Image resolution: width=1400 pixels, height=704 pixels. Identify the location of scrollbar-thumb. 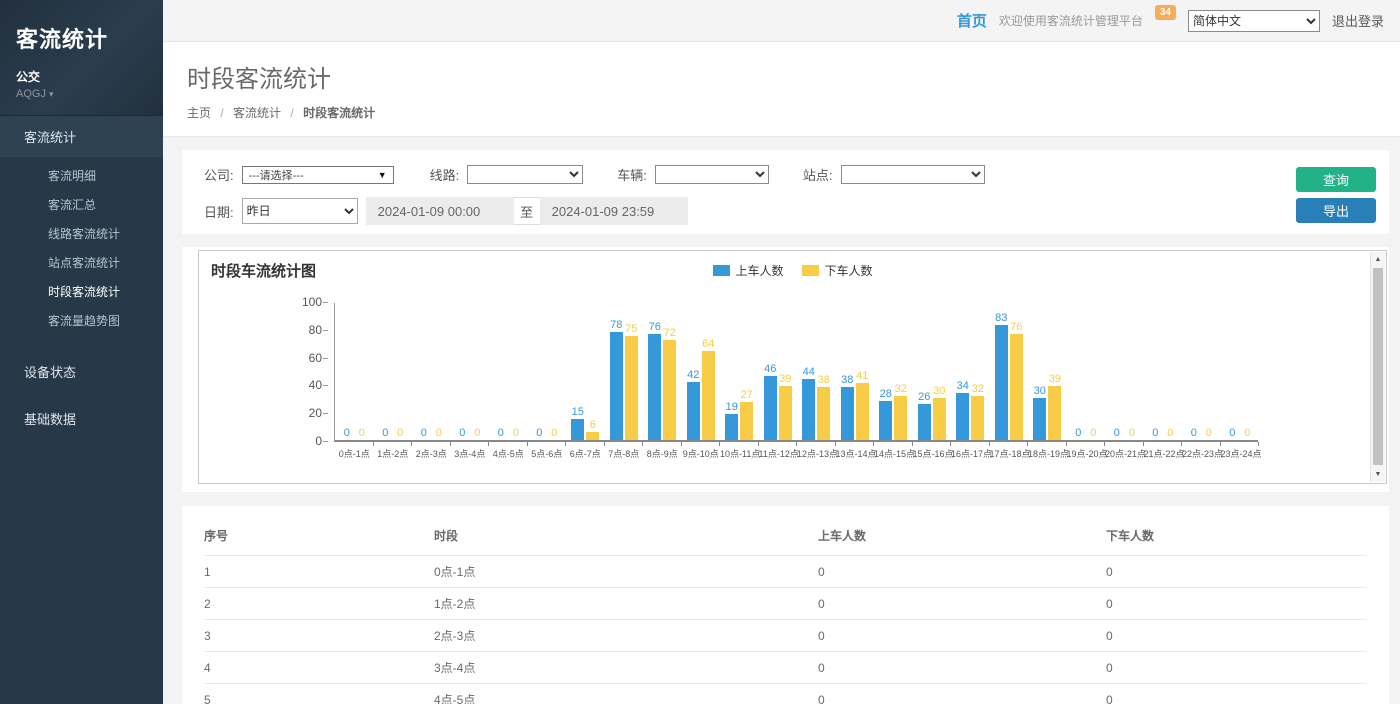
(1378, 366).